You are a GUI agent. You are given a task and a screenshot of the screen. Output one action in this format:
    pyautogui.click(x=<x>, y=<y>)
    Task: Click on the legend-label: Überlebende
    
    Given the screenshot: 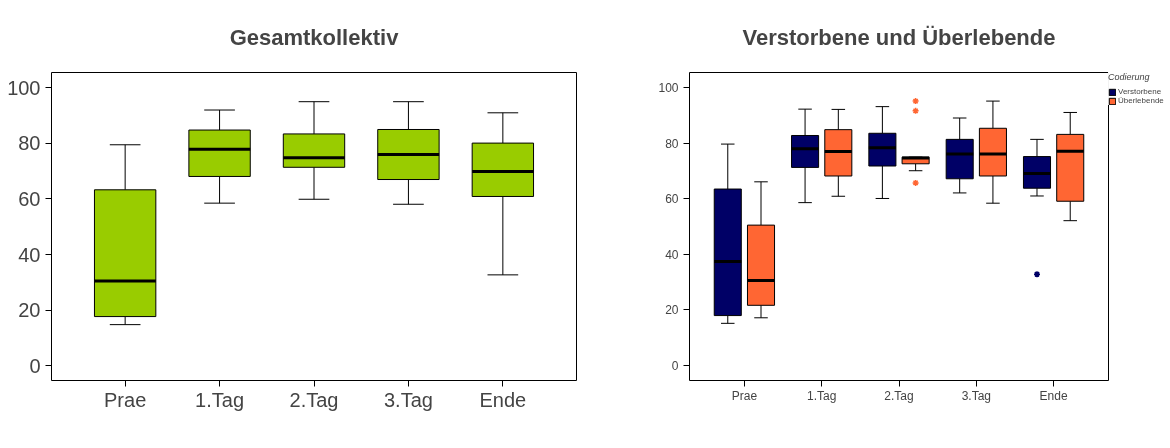 What is the action you would take?
    pyautogui.click(x=1141, y=100)
    